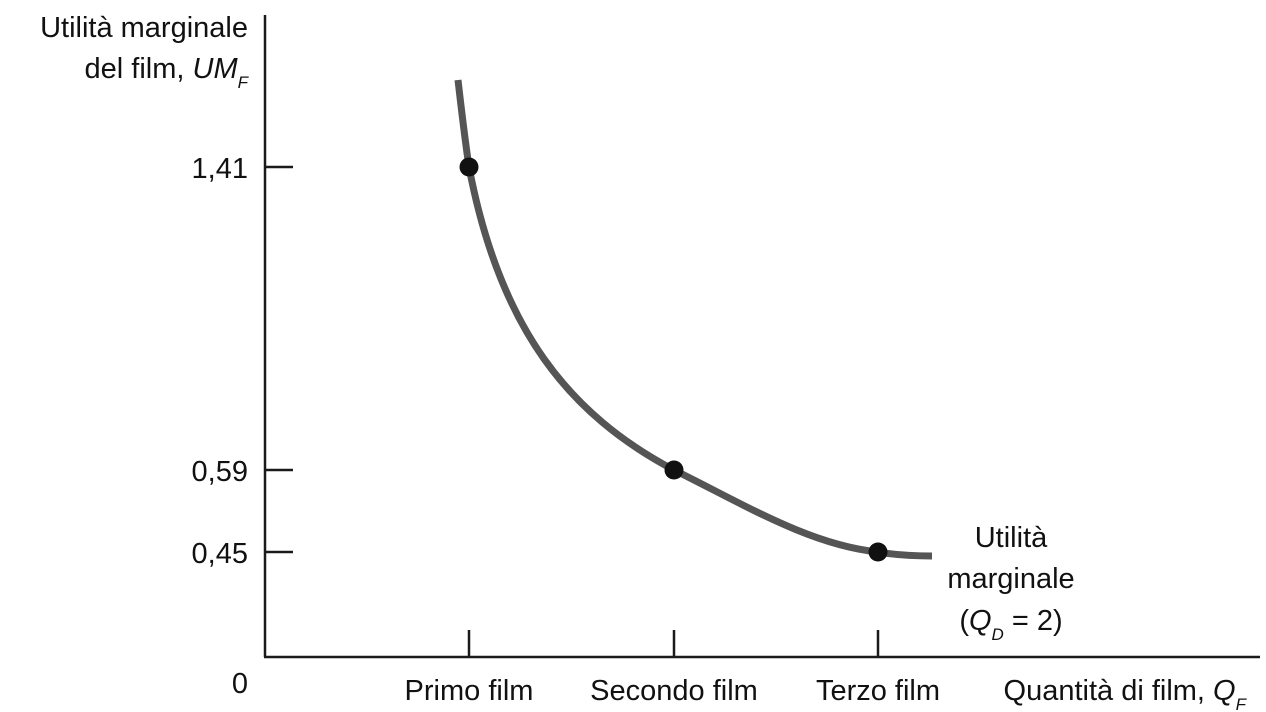  I want to click on y-tick-1: 1,41, so click(242, 169).